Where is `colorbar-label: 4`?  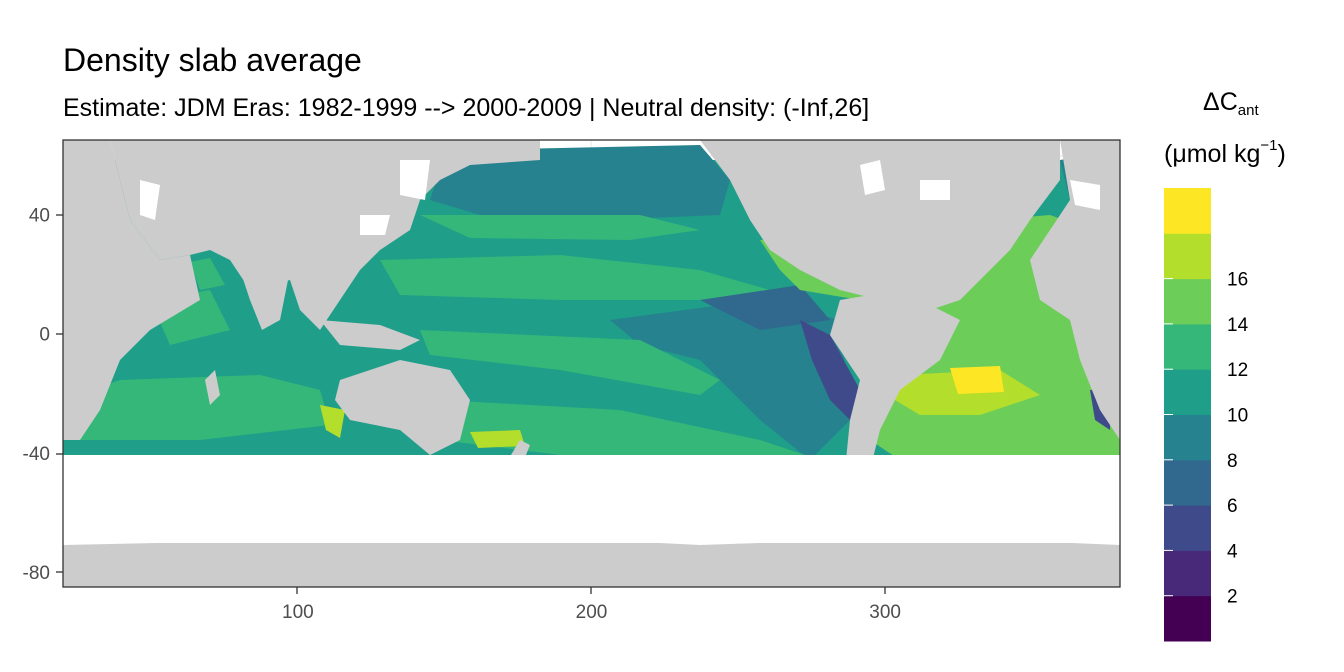 colorbar-label: 4 is located at coordinates (1232, 551).